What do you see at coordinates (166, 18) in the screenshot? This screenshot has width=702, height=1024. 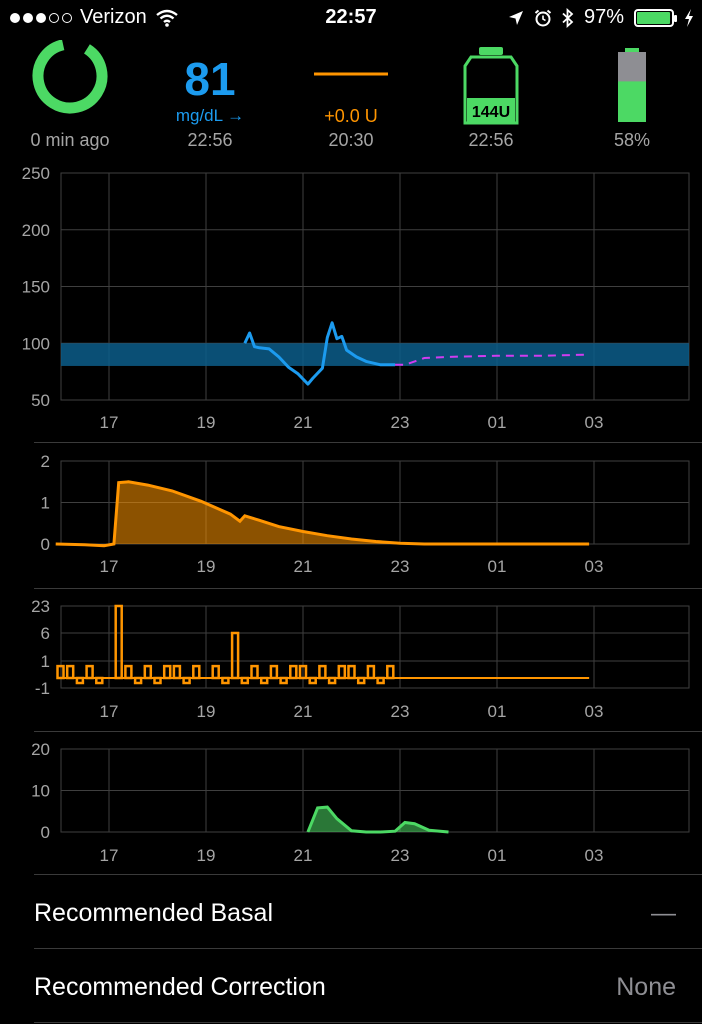 I see `wifi-icon` at bounding box center [166, 18].